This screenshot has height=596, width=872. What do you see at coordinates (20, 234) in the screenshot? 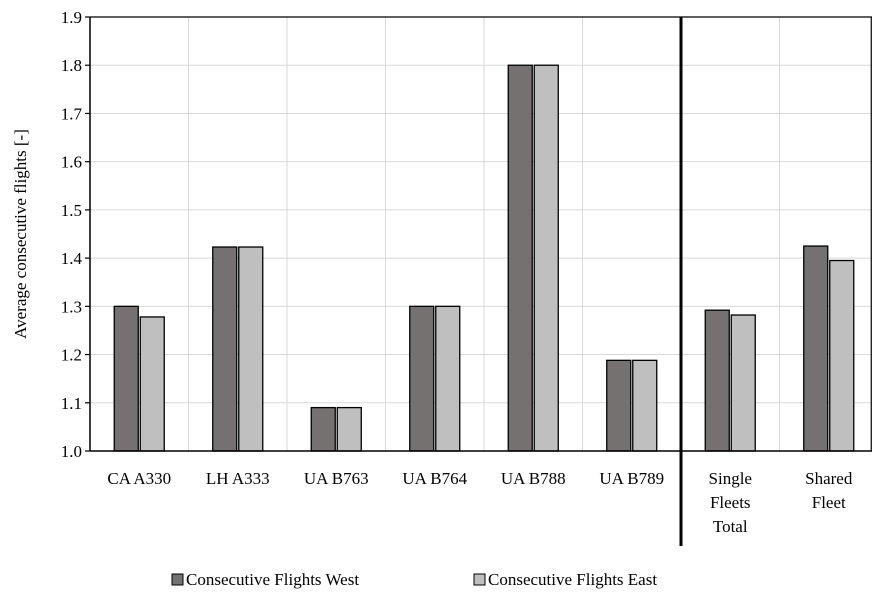
I see `y-axis-label: Average consecutive flights [-]` at bounding box center [20, 234].